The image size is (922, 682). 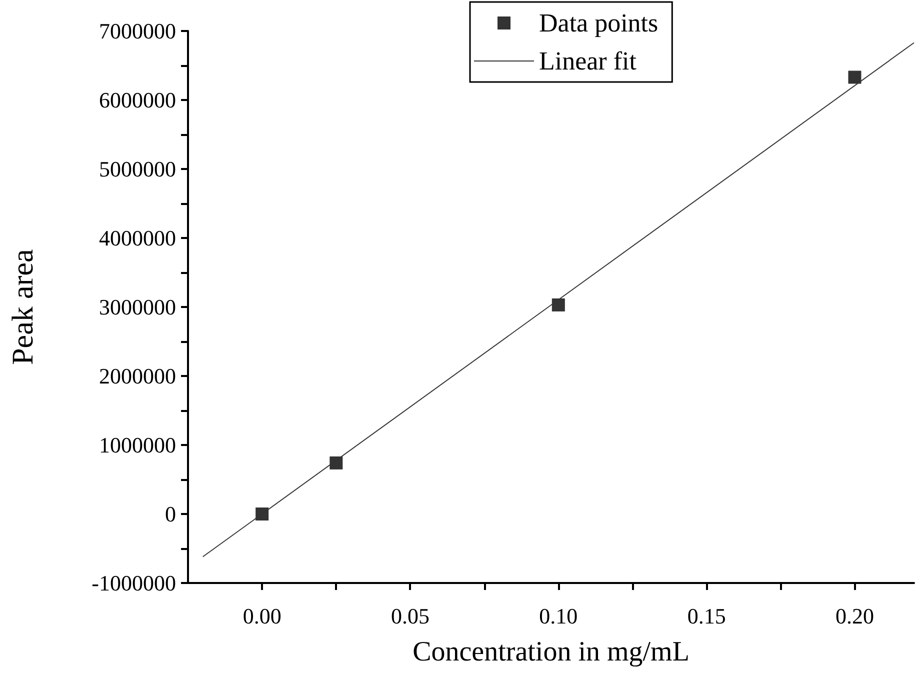 What do you see at coordinates (137, 307) in the screenshot?
I see `y-tick-label: 3000000` at bounding box center [137, 307].